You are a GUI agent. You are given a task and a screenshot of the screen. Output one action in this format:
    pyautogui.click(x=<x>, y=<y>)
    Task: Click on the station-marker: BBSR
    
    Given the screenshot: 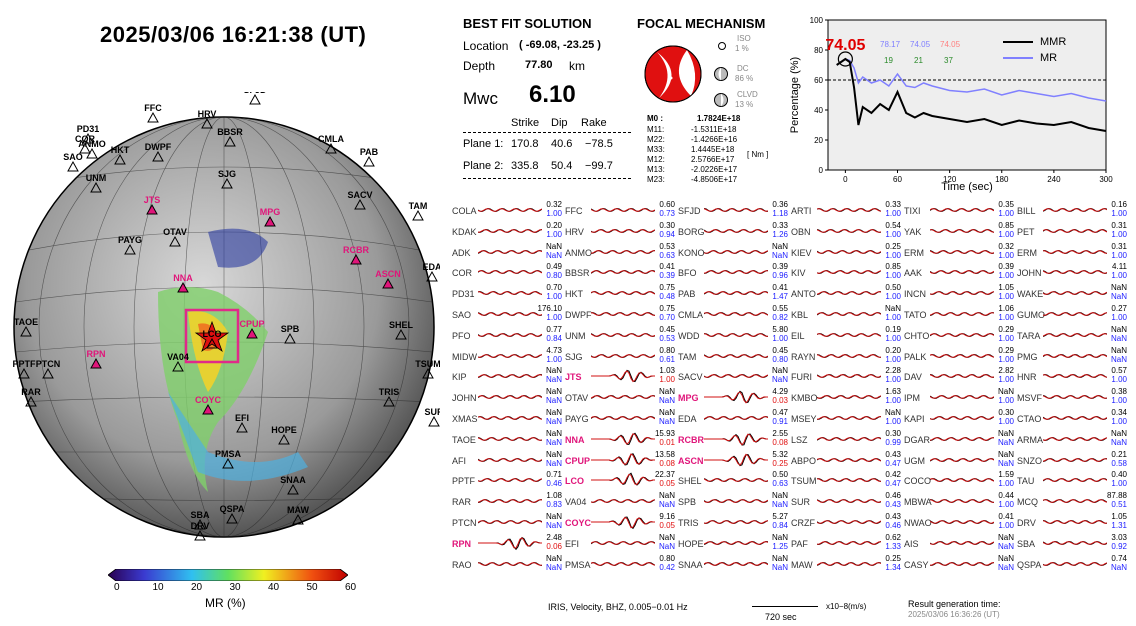 What is the action you would take?
    pyautogui.click(x=230, y=137)
    